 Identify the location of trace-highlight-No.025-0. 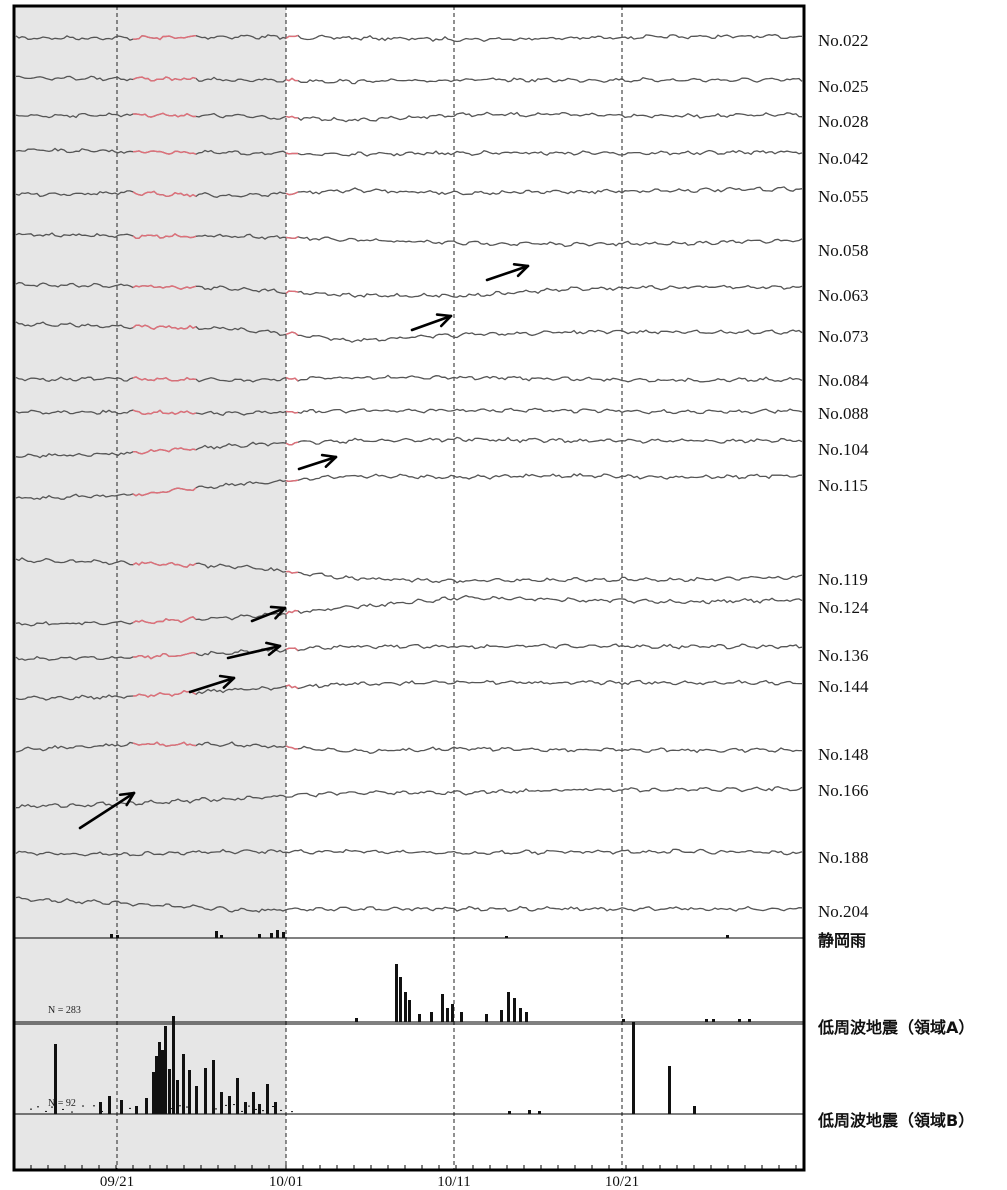
(164, 79).